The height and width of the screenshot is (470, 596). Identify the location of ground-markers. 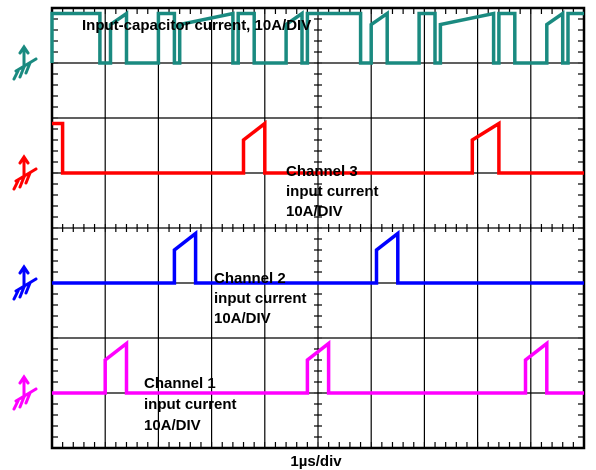
(25, 227).